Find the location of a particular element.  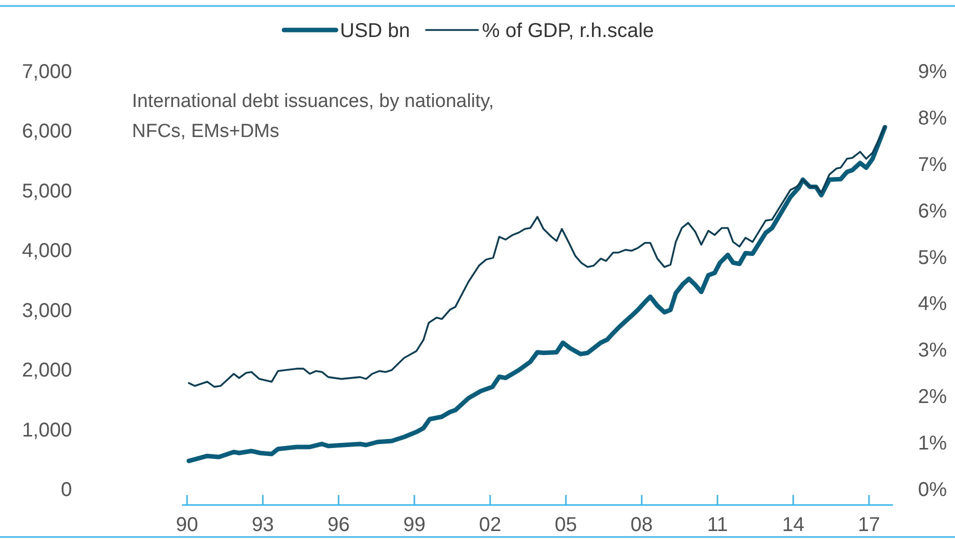

x-tick-label: 99 is located at coordinates (414, 525).